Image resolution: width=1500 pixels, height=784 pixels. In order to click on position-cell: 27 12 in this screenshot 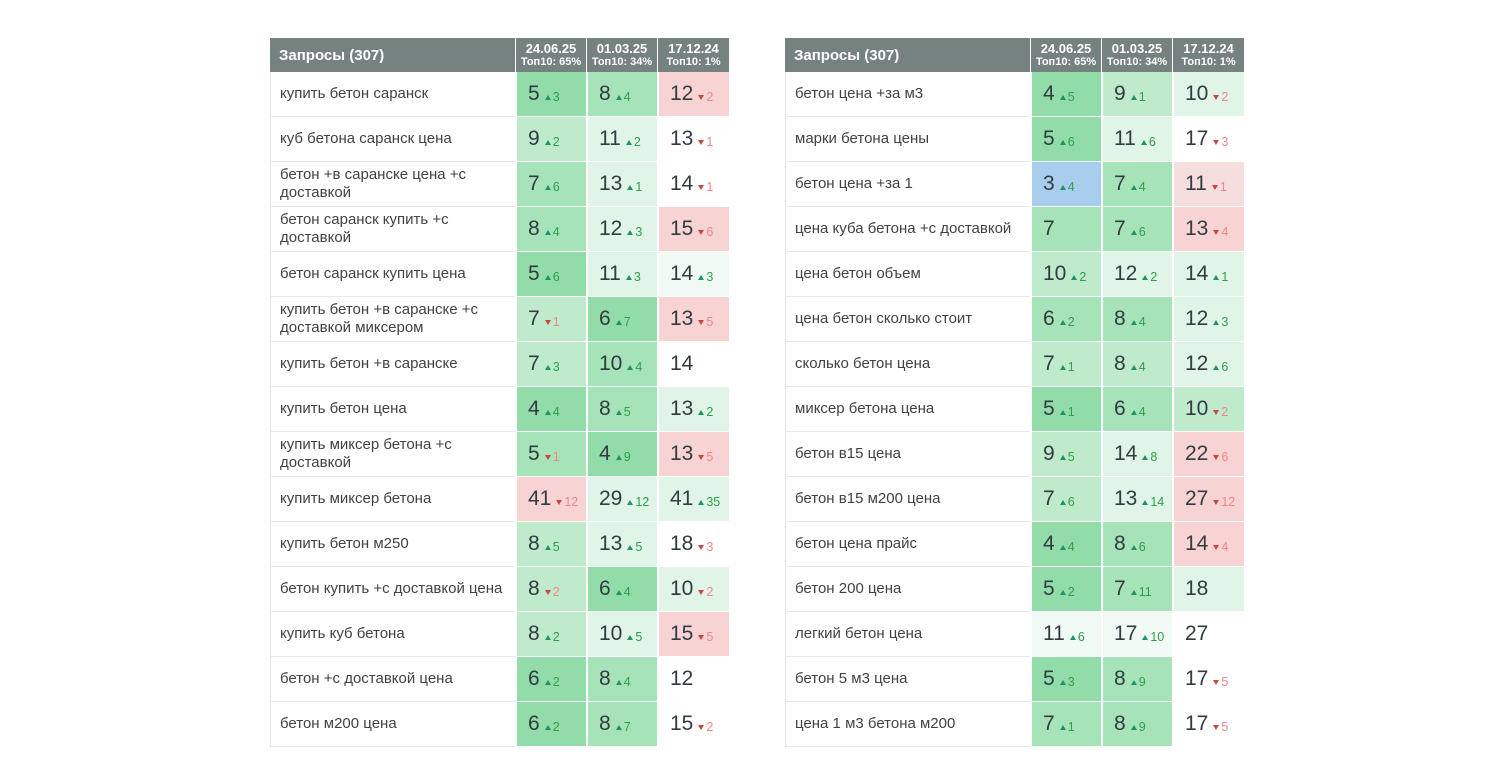, I will do `click(1208, 499)`.